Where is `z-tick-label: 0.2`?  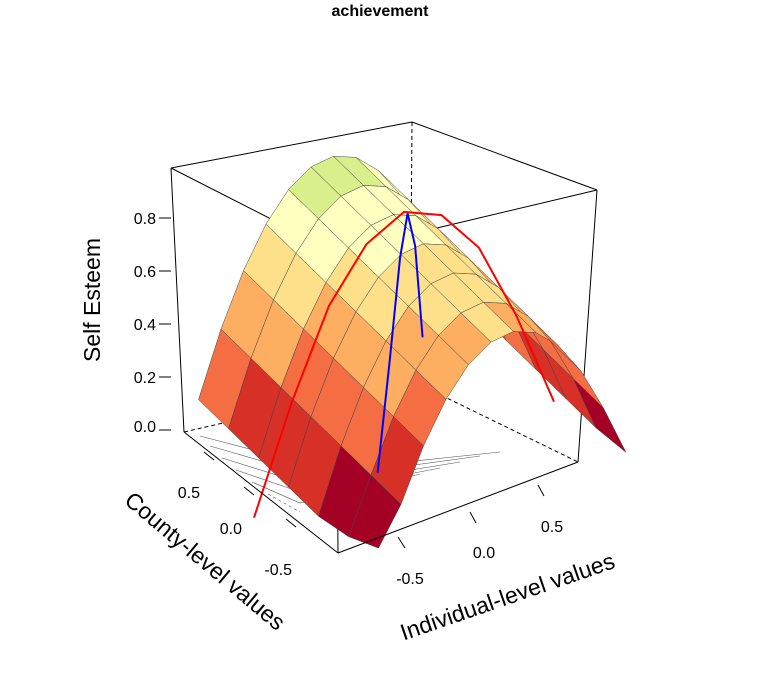
z-tick-label: 0.2 is located at coordinates (145, 378).